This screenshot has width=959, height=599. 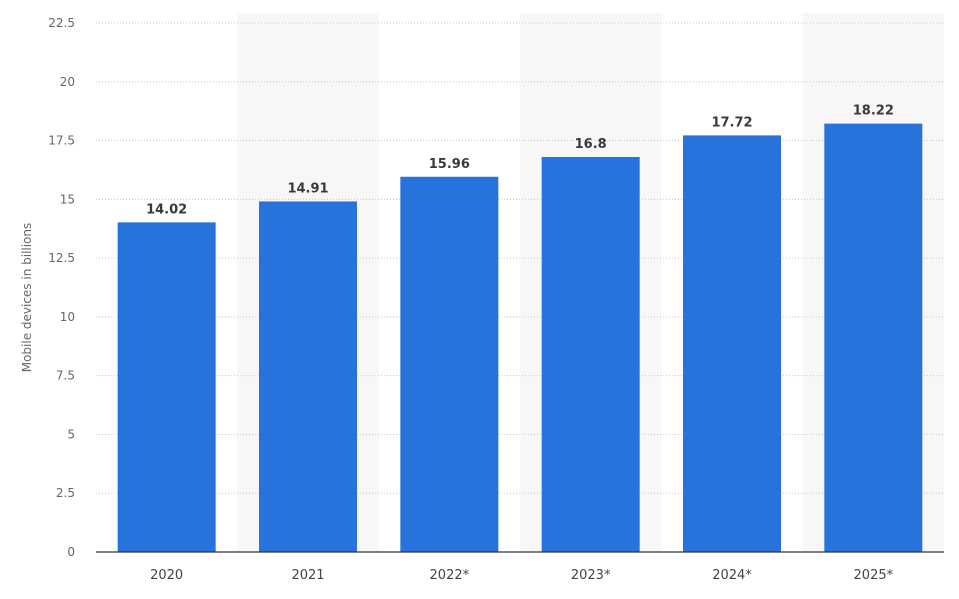 What do you see at coordinates (65, 376) in the screenshot?
I see `y-tick-label: 7.5` at bounding box center [65, 376].